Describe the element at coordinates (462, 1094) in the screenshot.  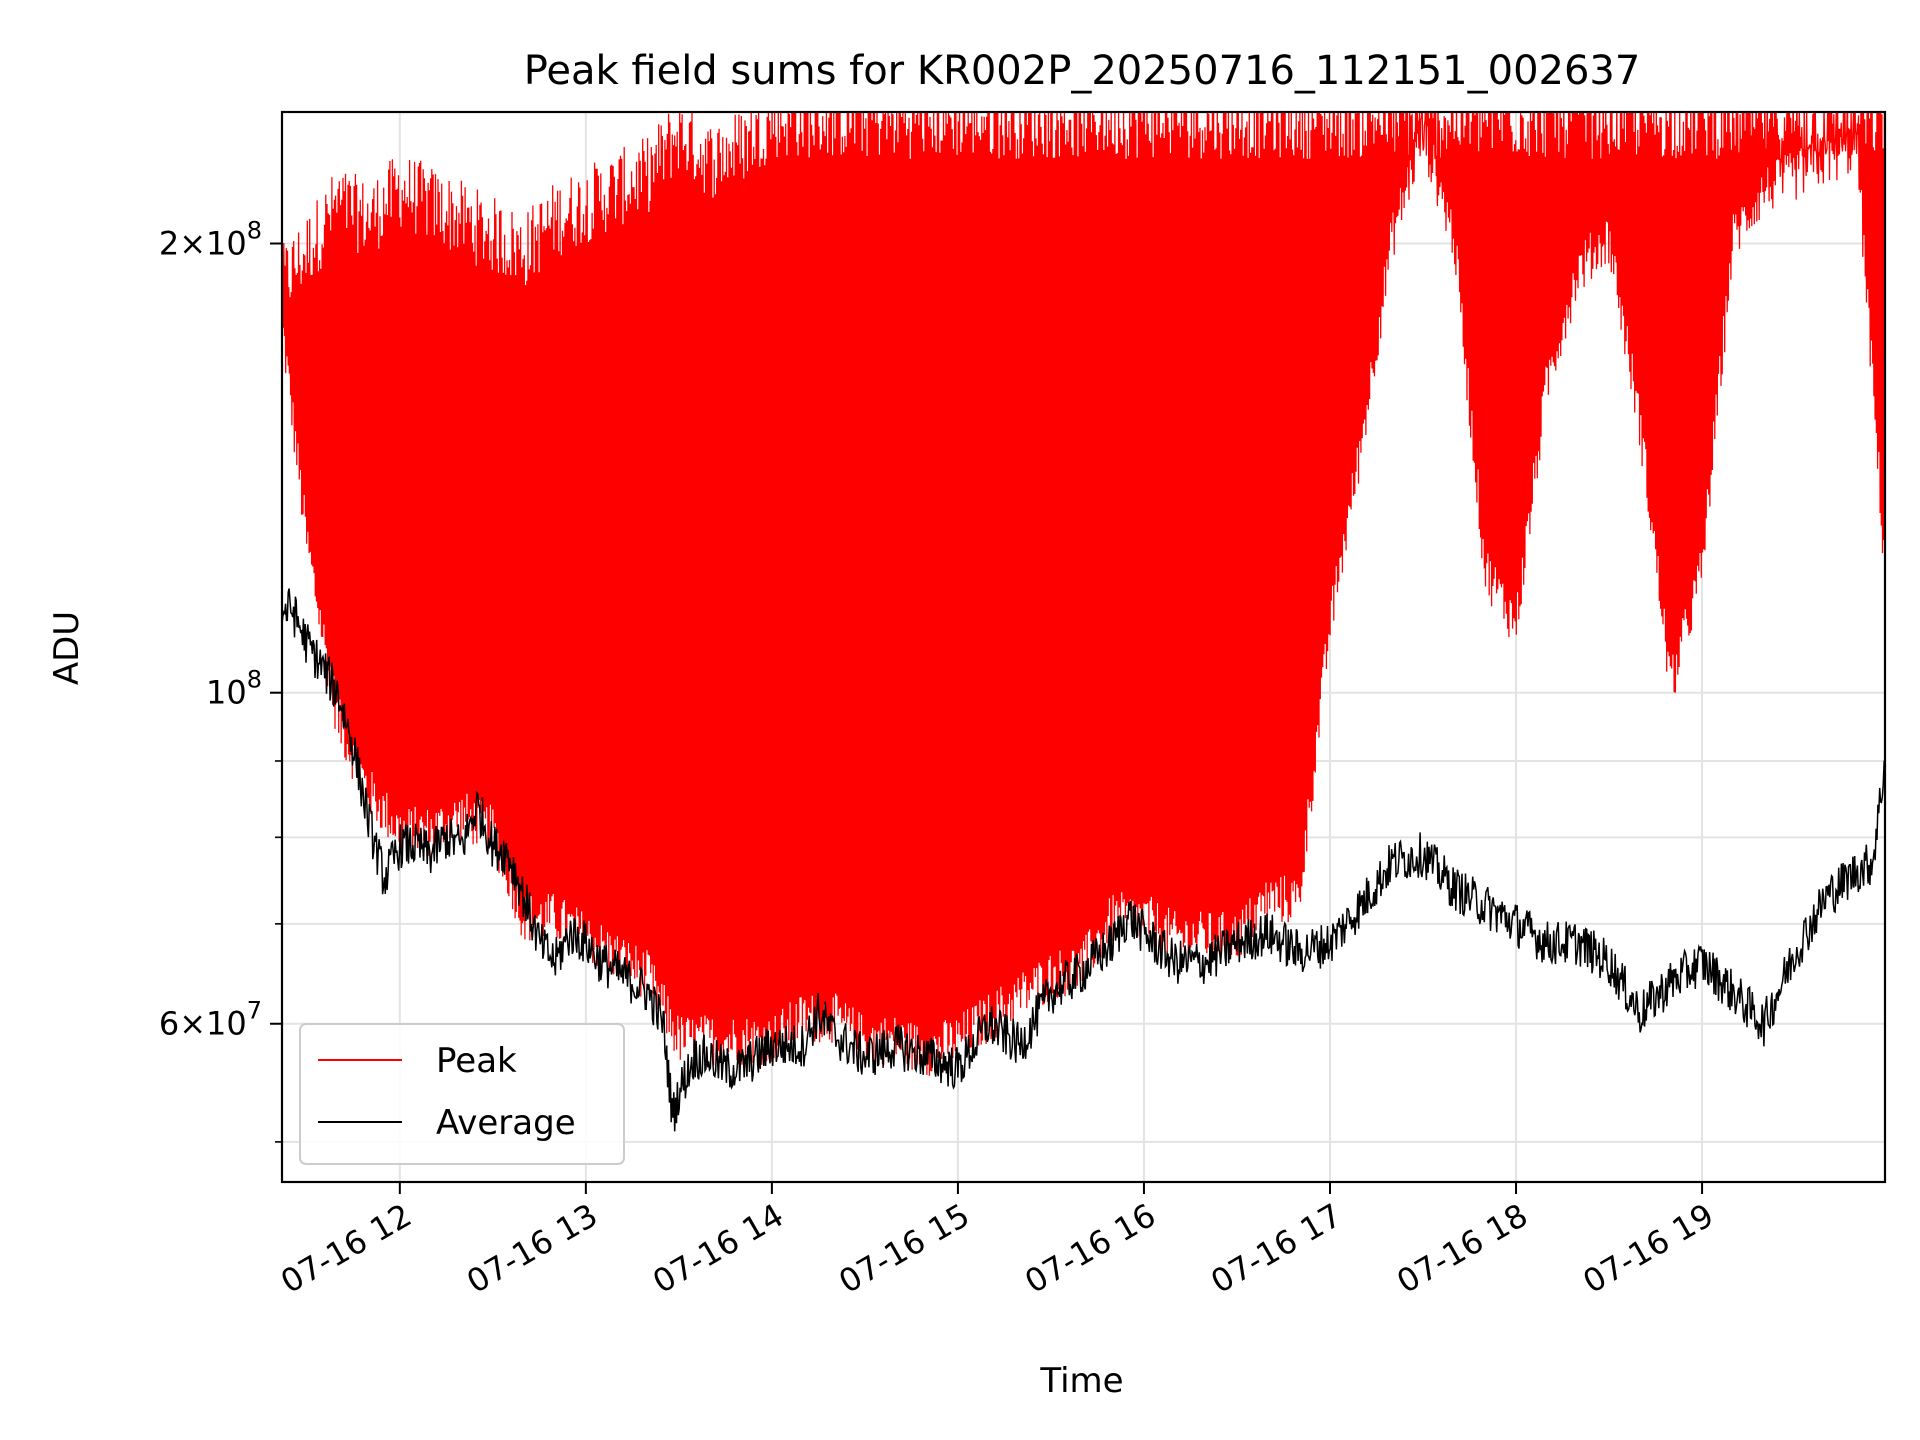
I see `legend: Peak Average` at that location.